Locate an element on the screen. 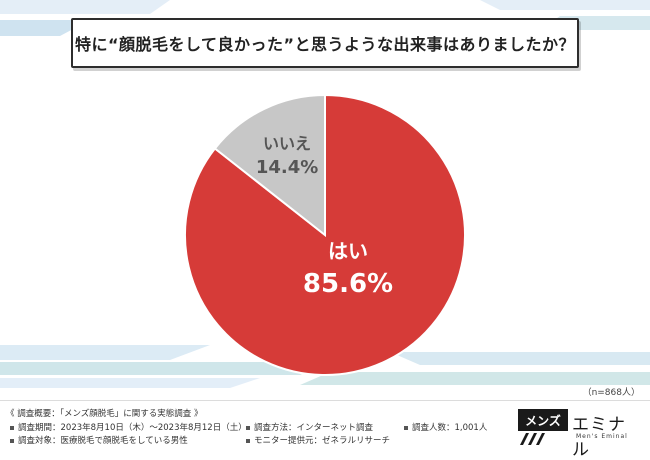  survey-method: 調査方法：インターネット調査 is located at coordinates (309, 427).